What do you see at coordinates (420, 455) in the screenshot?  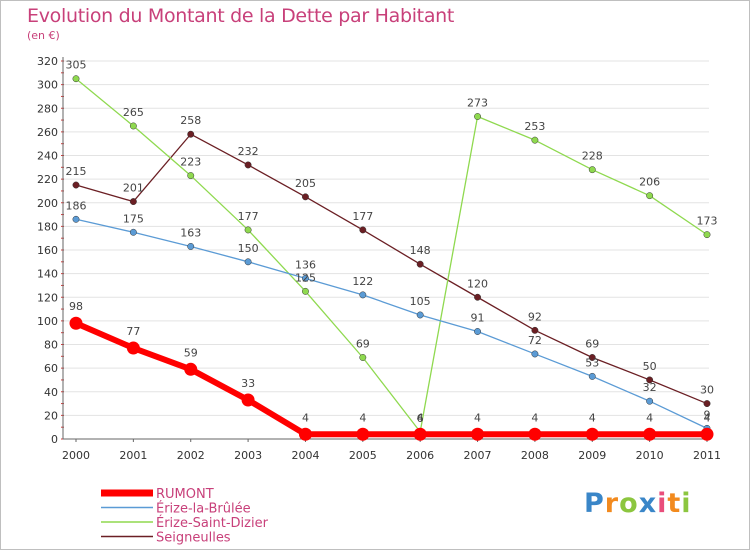 I see `x-tick-label: 2006` at bounding box center [420, 455].